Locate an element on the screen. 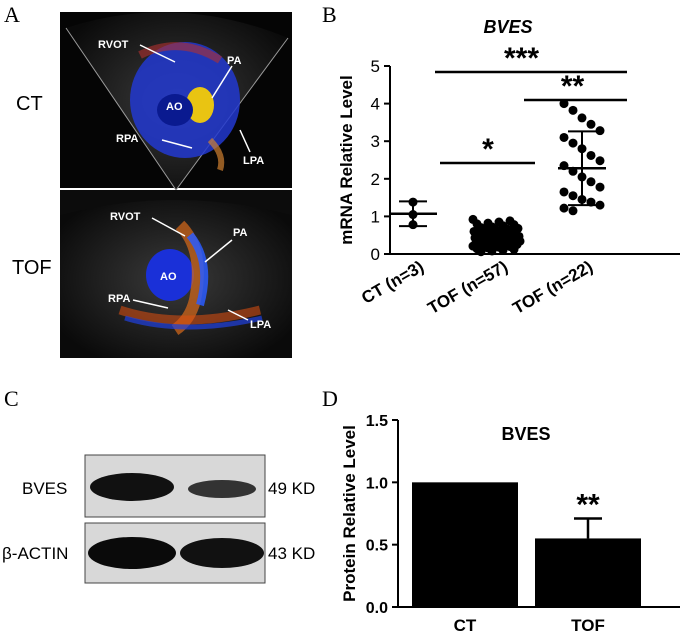  x-tick-label: TOF is located at coordinates (588, 625).